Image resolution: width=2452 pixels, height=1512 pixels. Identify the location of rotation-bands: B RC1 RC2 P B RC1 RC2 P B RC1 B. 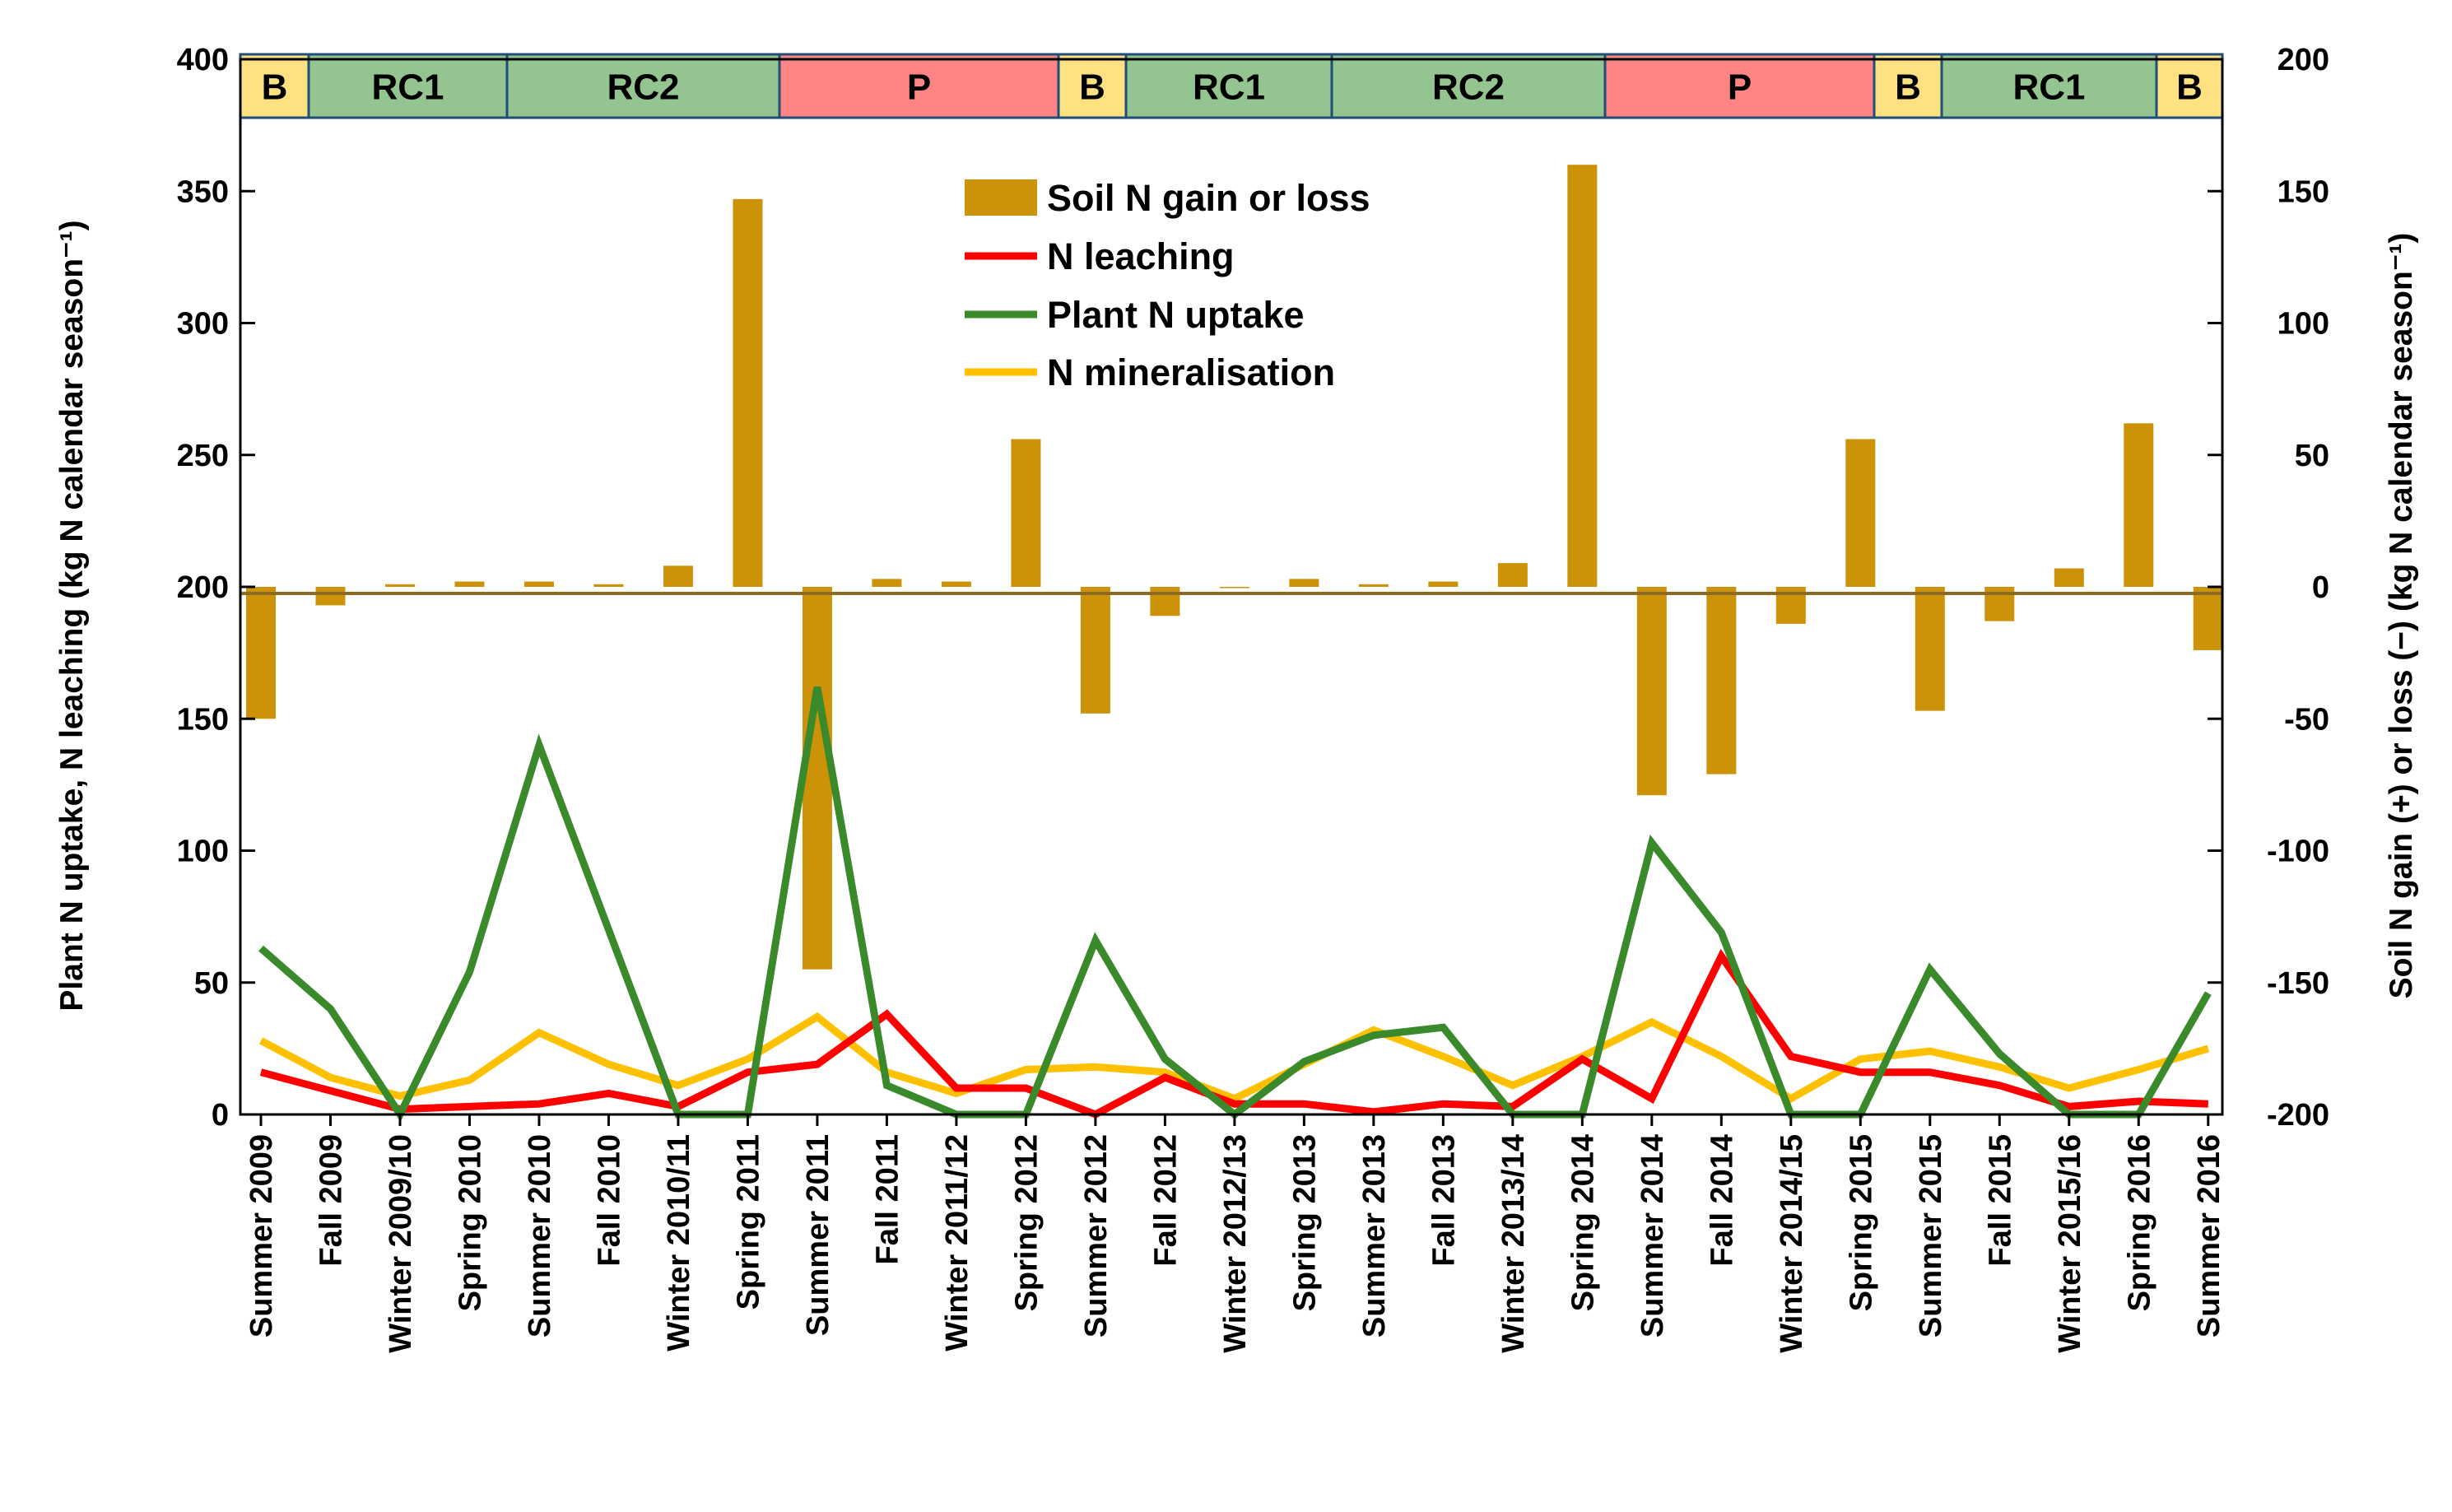
(1231, 86).